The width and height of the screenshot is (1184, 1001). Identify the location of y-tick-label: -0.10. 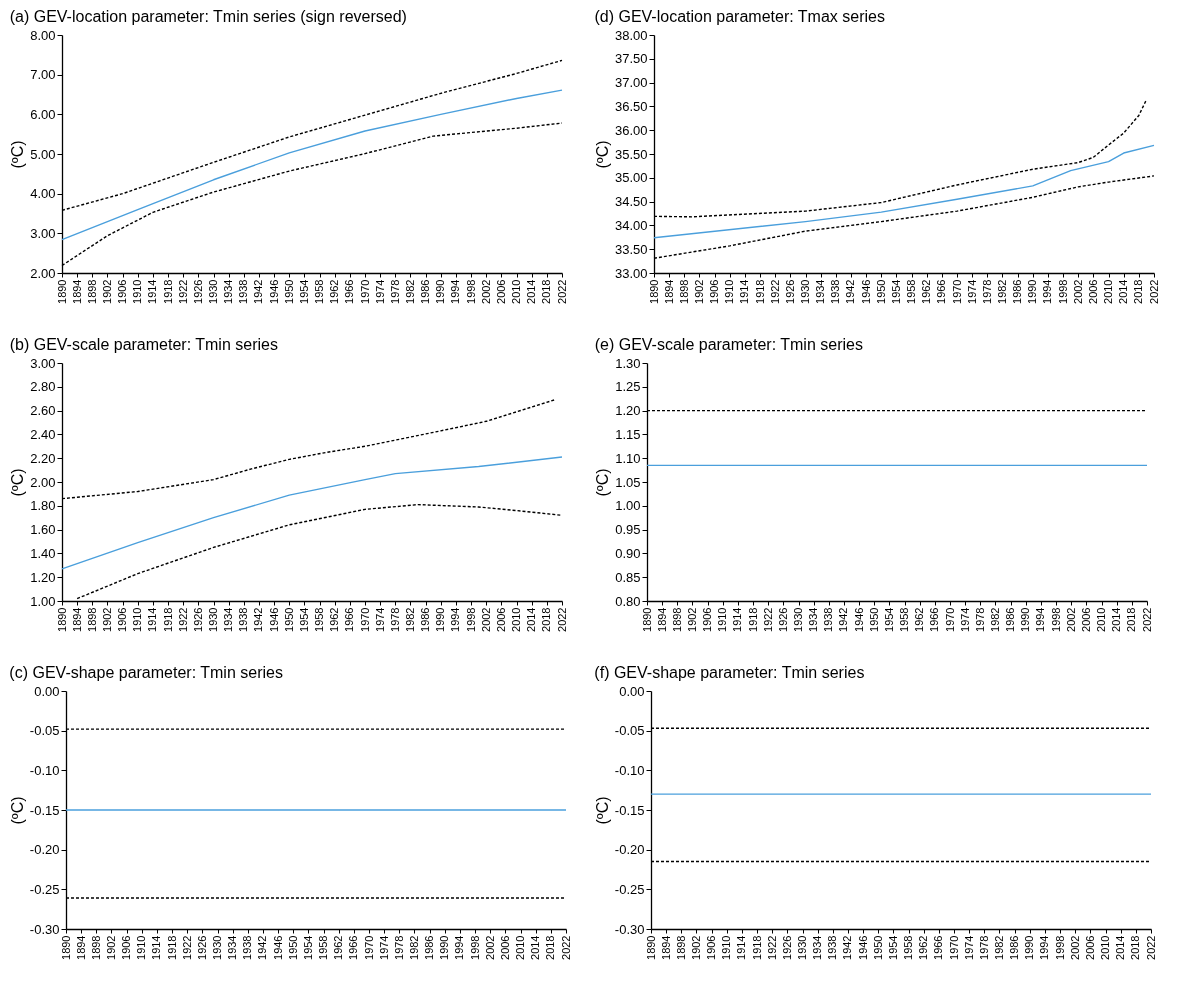
(44, 770).